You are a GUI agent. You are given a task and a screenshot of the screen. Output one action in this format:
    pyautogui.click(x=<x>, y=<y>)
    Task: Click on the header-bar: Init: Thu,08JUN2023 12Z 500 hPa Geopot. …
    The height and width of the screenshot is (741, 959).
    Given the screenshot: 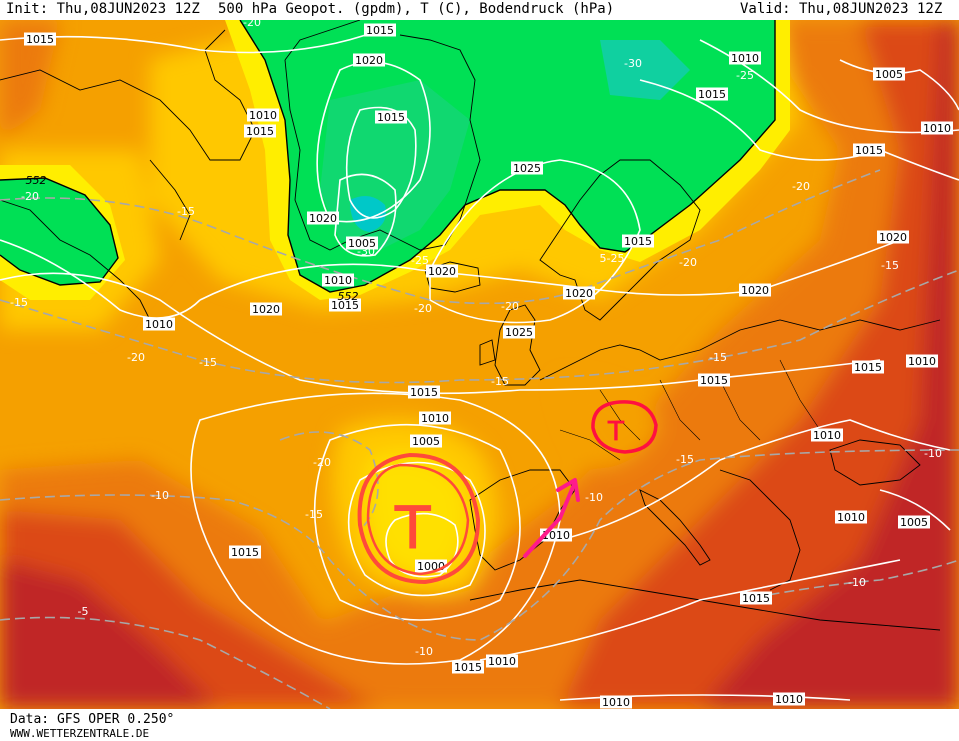 What is the action you would take?
    pyautogui.click(x=479, y=10)
    